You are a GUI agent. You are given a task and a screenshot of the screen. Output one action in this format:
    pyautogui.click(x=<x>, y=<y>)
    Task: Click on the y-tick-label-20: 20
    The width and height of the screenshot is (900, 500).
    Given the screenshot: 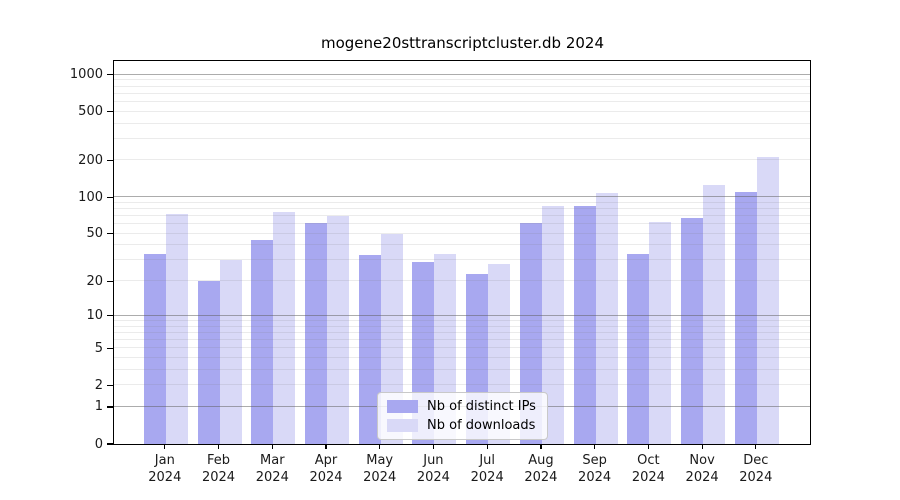 What is the action you would take?
    pyautogui.click(x=94, y=281)
    